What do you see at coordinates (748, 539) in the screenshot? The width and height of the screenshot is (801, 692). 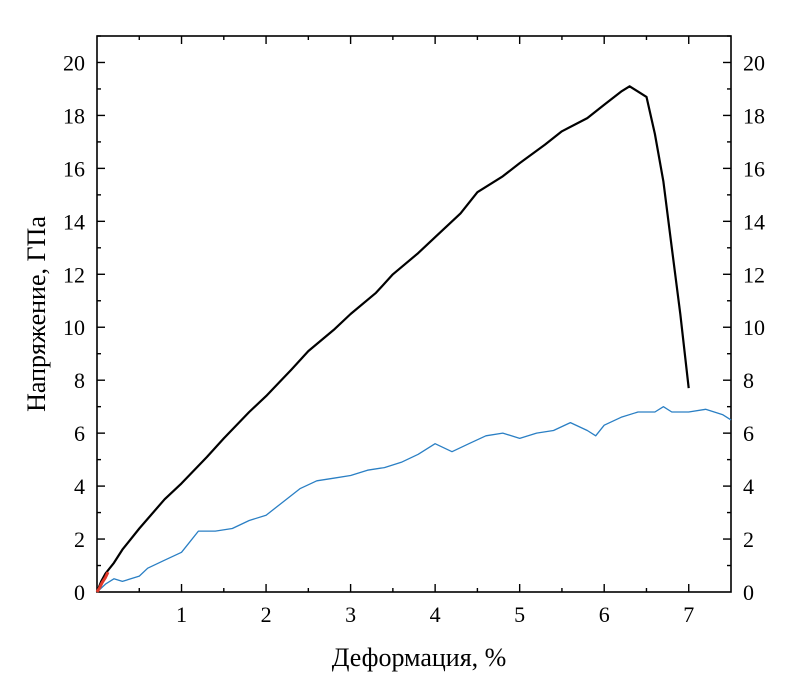 I see `y-tick-label-right: 2` at bounding box center [748, 539].